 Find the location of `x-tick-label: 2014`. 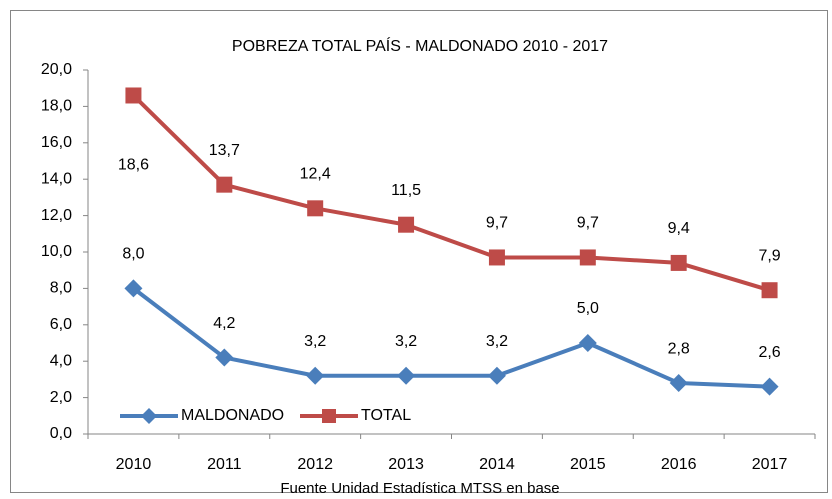

x-tick-label: 2014 is located at coordinates (497, 464).